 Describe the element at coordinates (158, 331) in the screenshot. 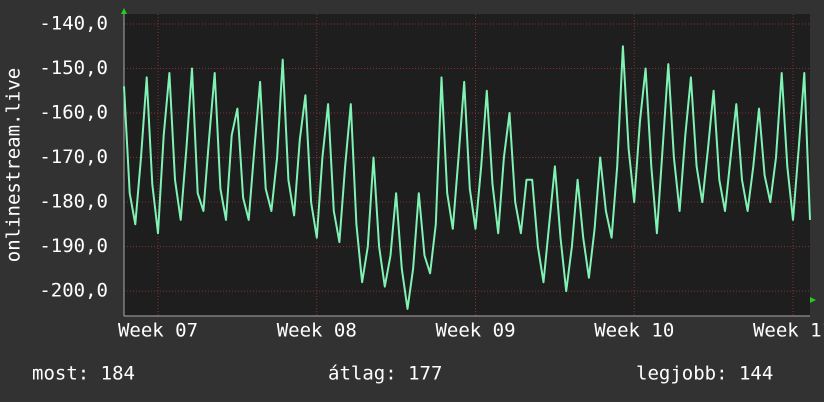

I see `x-tick-label: Week 07` at that location.